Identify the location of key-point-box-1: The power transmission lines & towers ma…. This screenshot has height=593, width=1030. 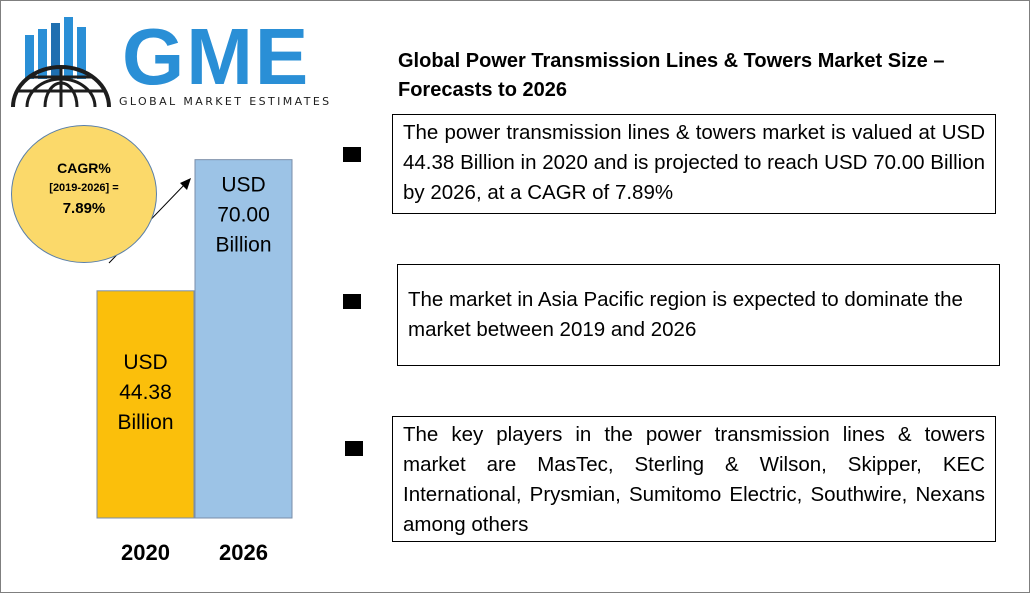
(694, 164).